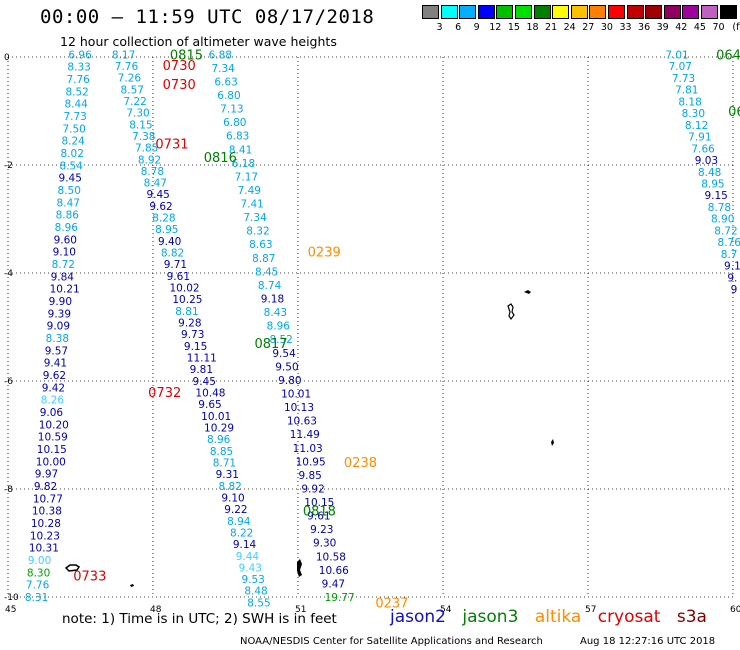  Describe the element at coordinates (137, 114) in the screenshot. I see `wave-height-value: 7.30` at that location.